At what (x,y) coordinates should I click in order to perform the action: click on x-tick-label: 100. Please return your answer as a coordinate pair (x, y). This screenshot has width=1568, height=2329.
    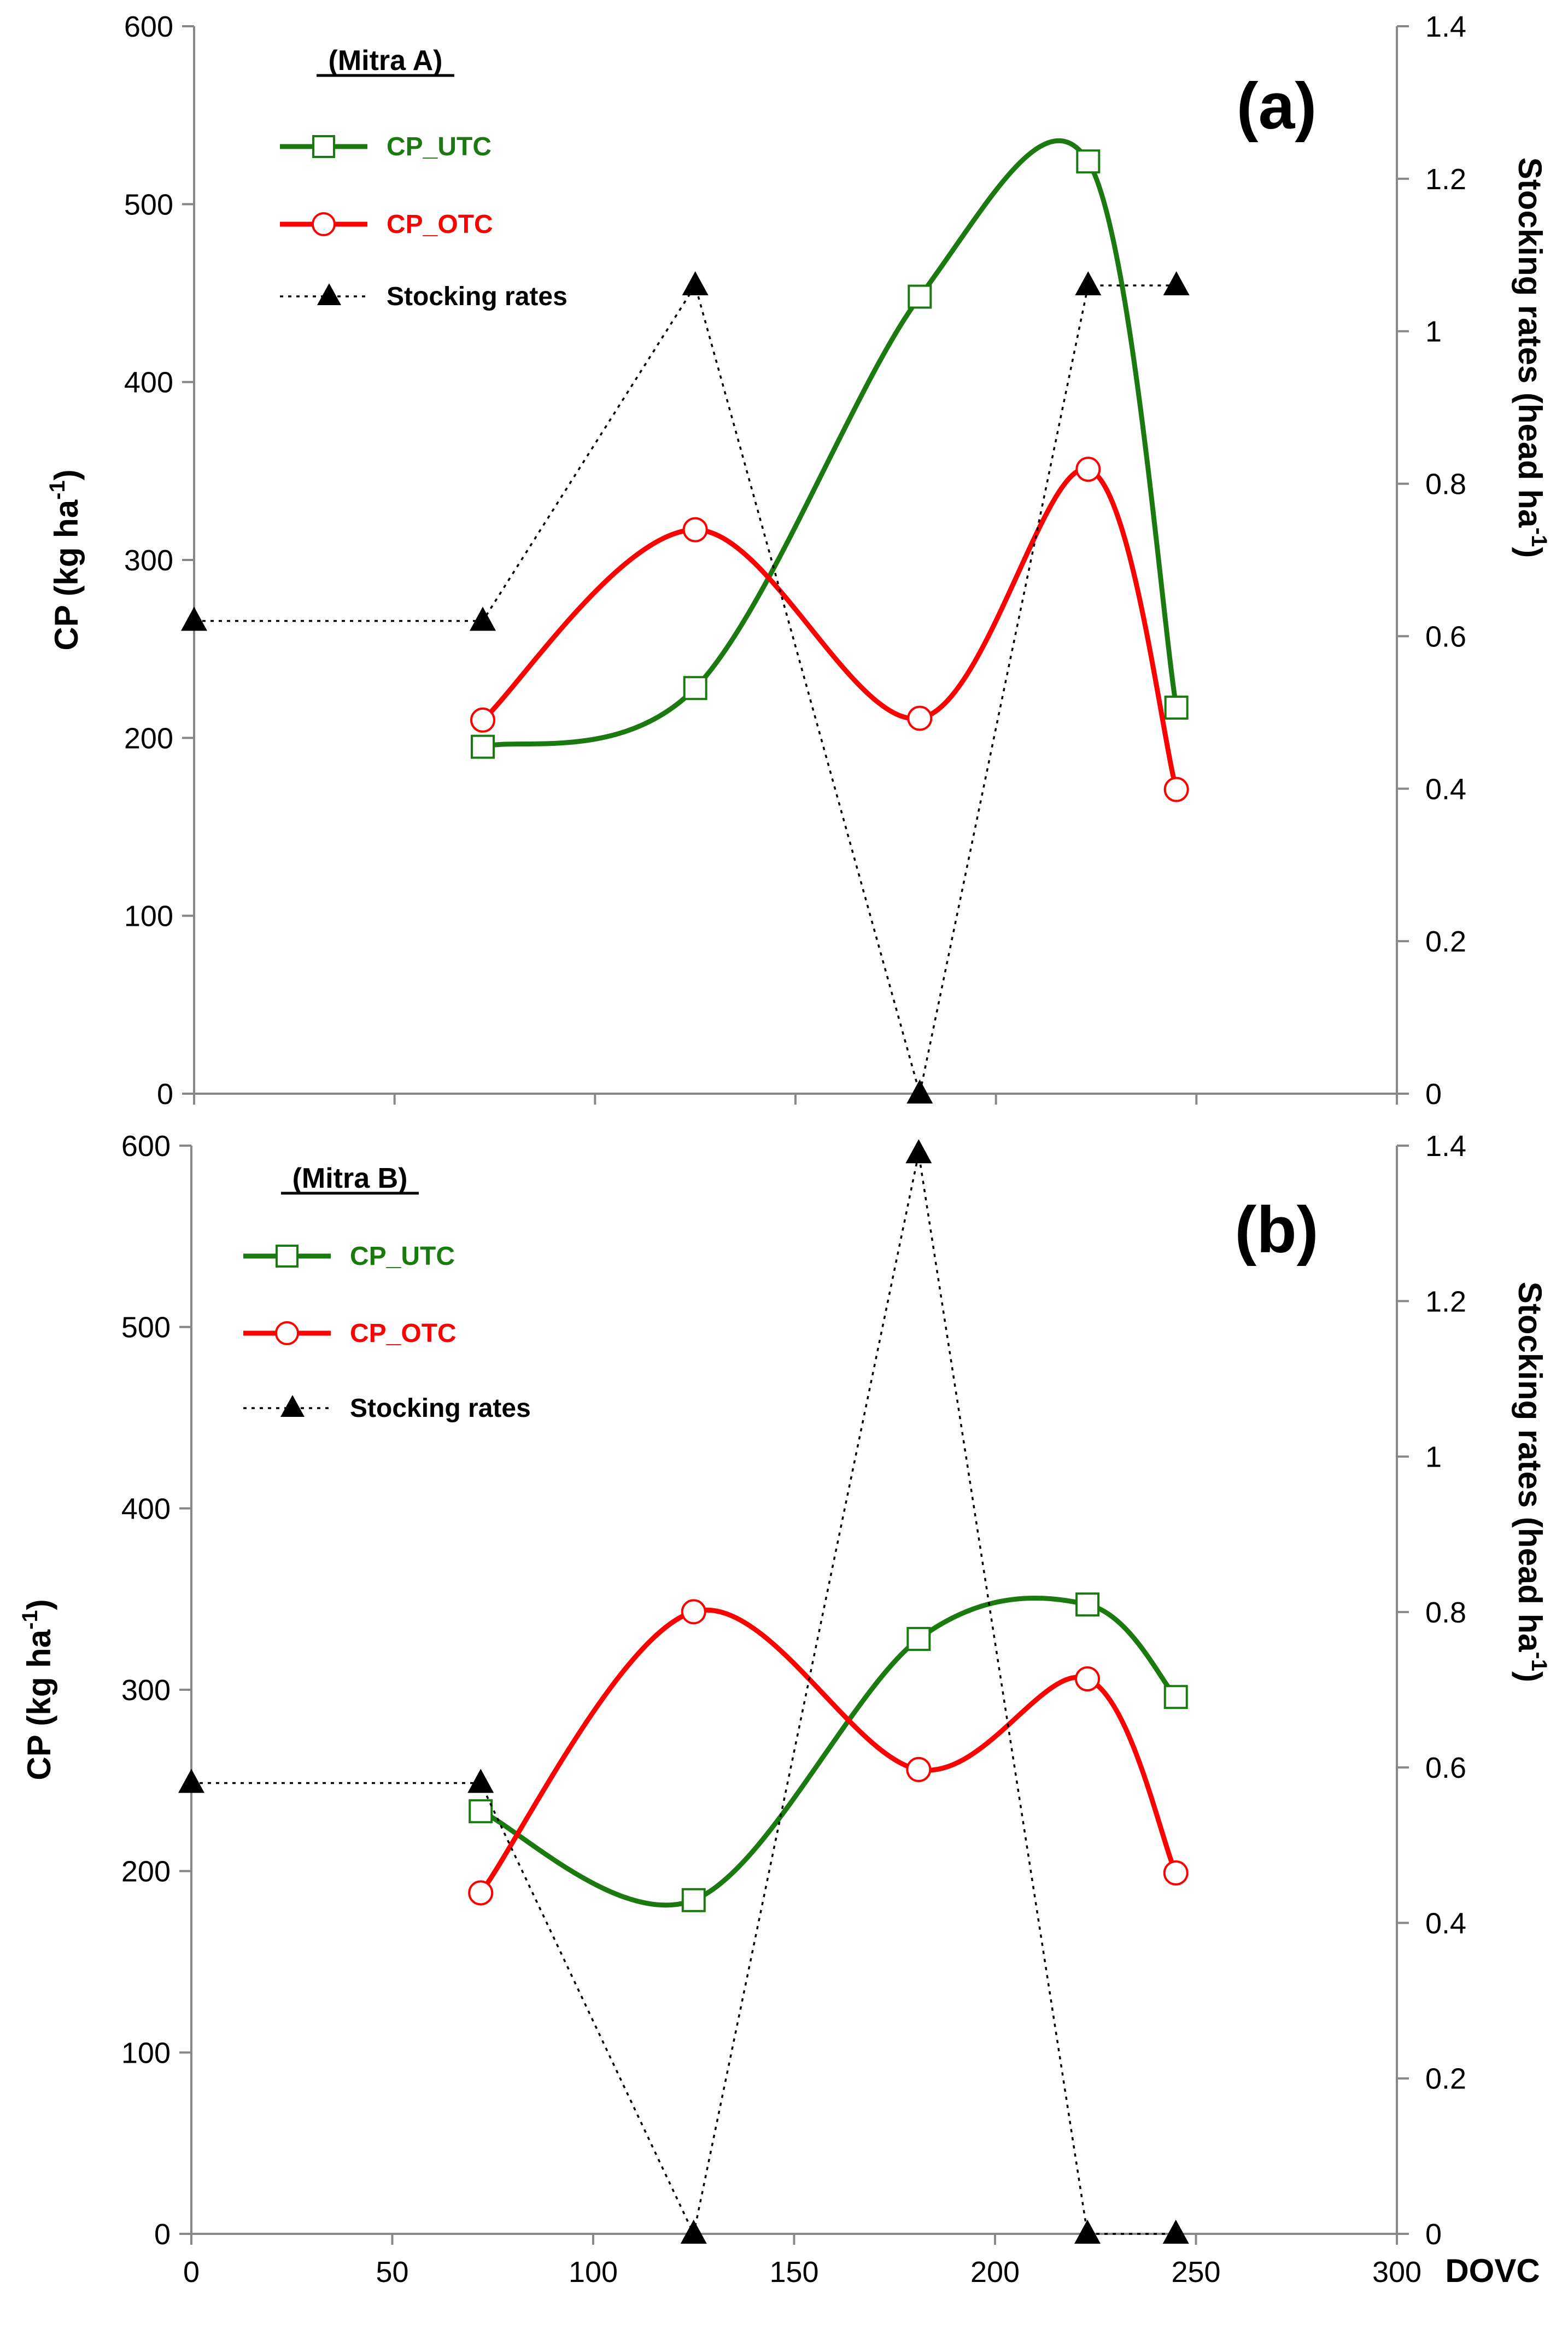
    Looking at the image, I should click on (593, 2272).